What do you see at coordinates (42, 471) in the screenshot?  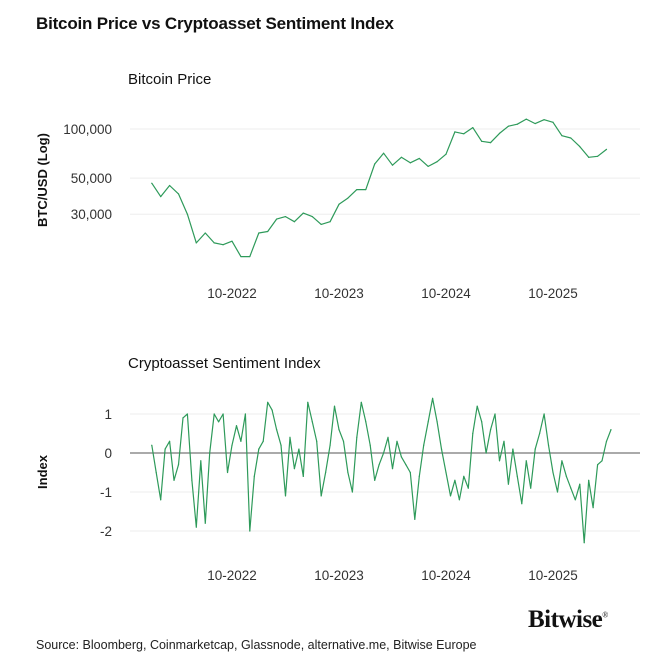 I see `y-axis-label: Index` at bounding box center [42, 471].